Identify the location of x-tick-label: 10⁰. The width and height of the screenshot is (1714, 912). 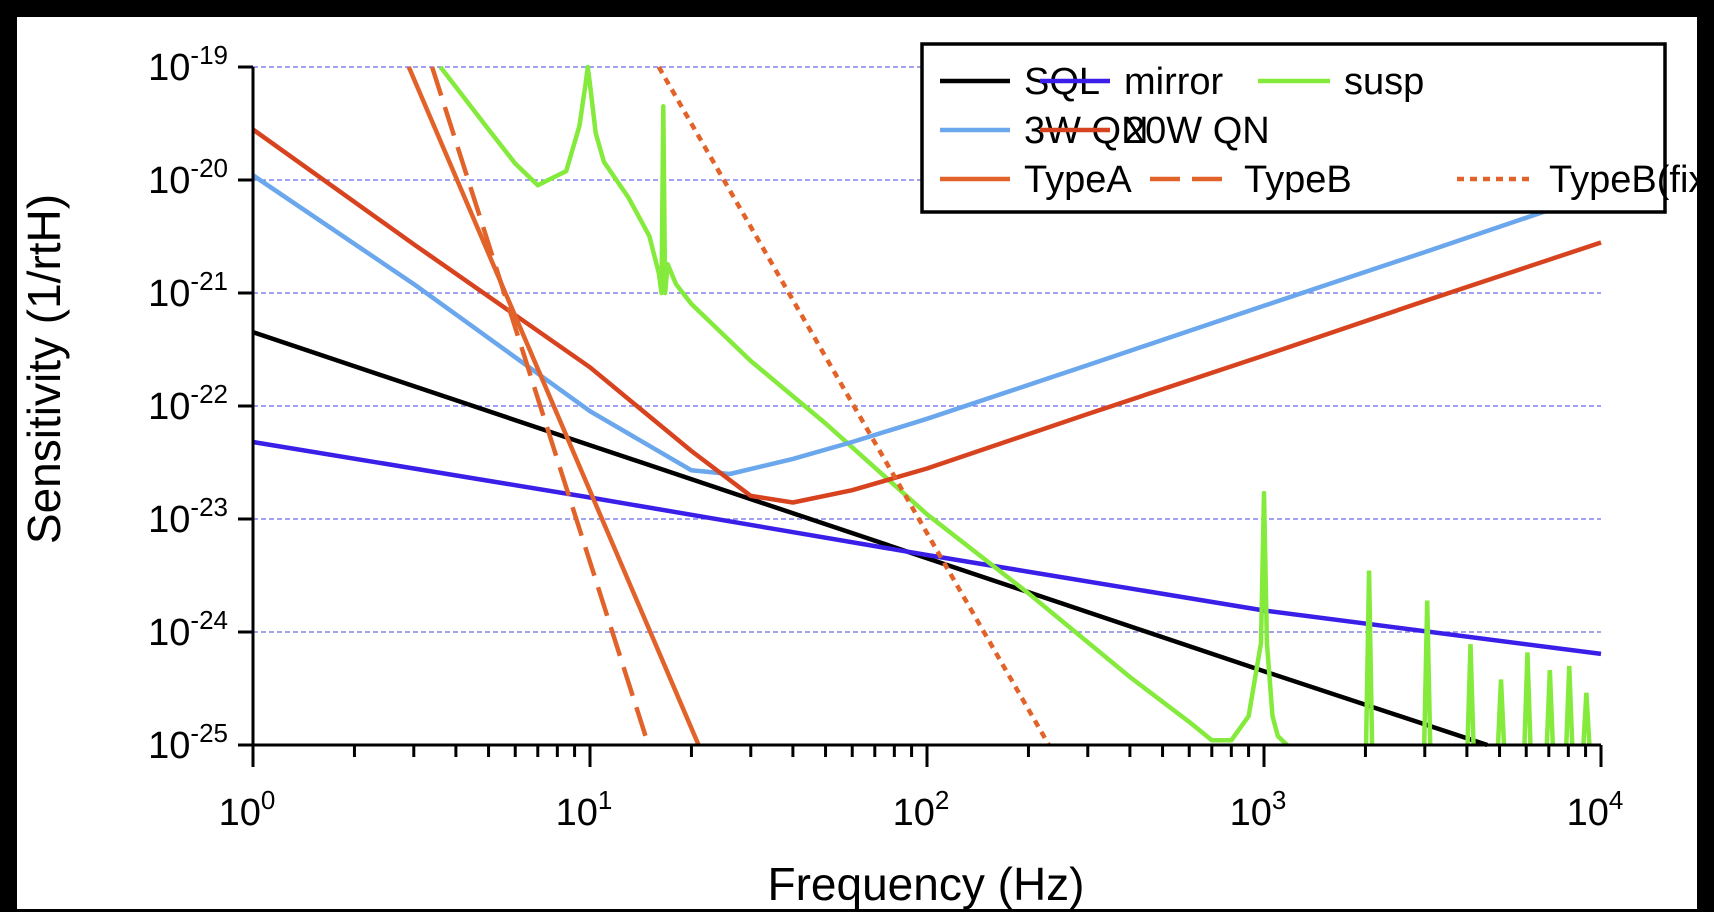
(247, 809).